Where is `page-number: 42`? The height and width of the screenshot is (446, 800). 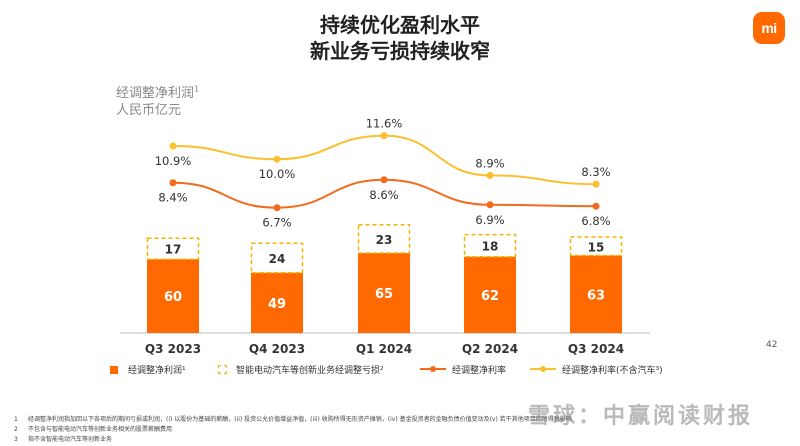
page-number: 42 is located at coordinates (772, 345).